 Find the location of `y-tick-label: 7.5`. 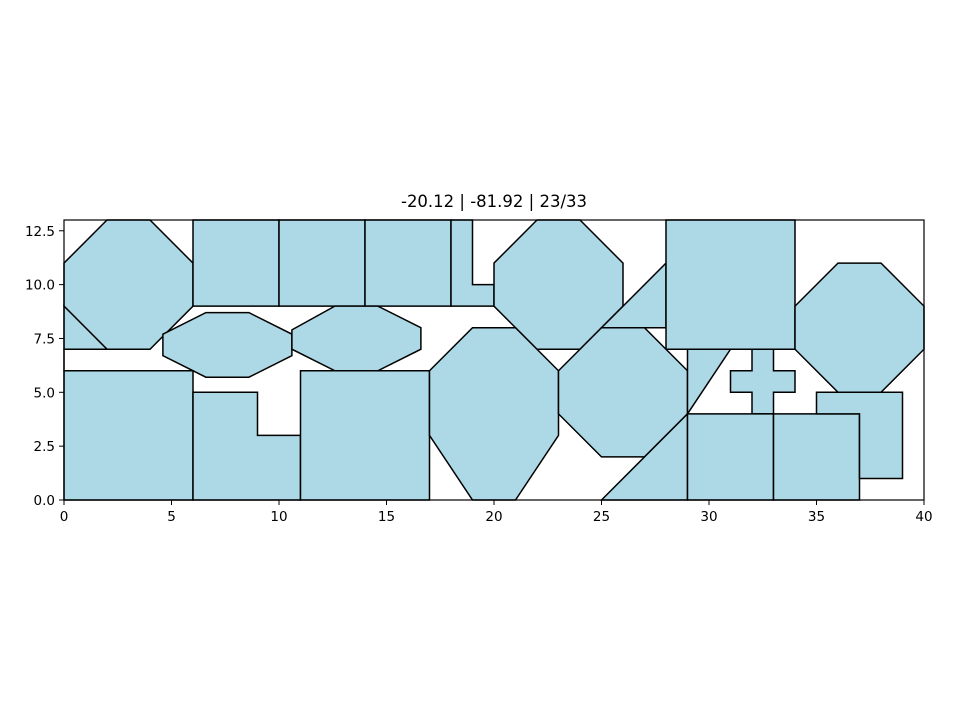

y-tick-label: 7.5 is located at coordinates (44, 339).